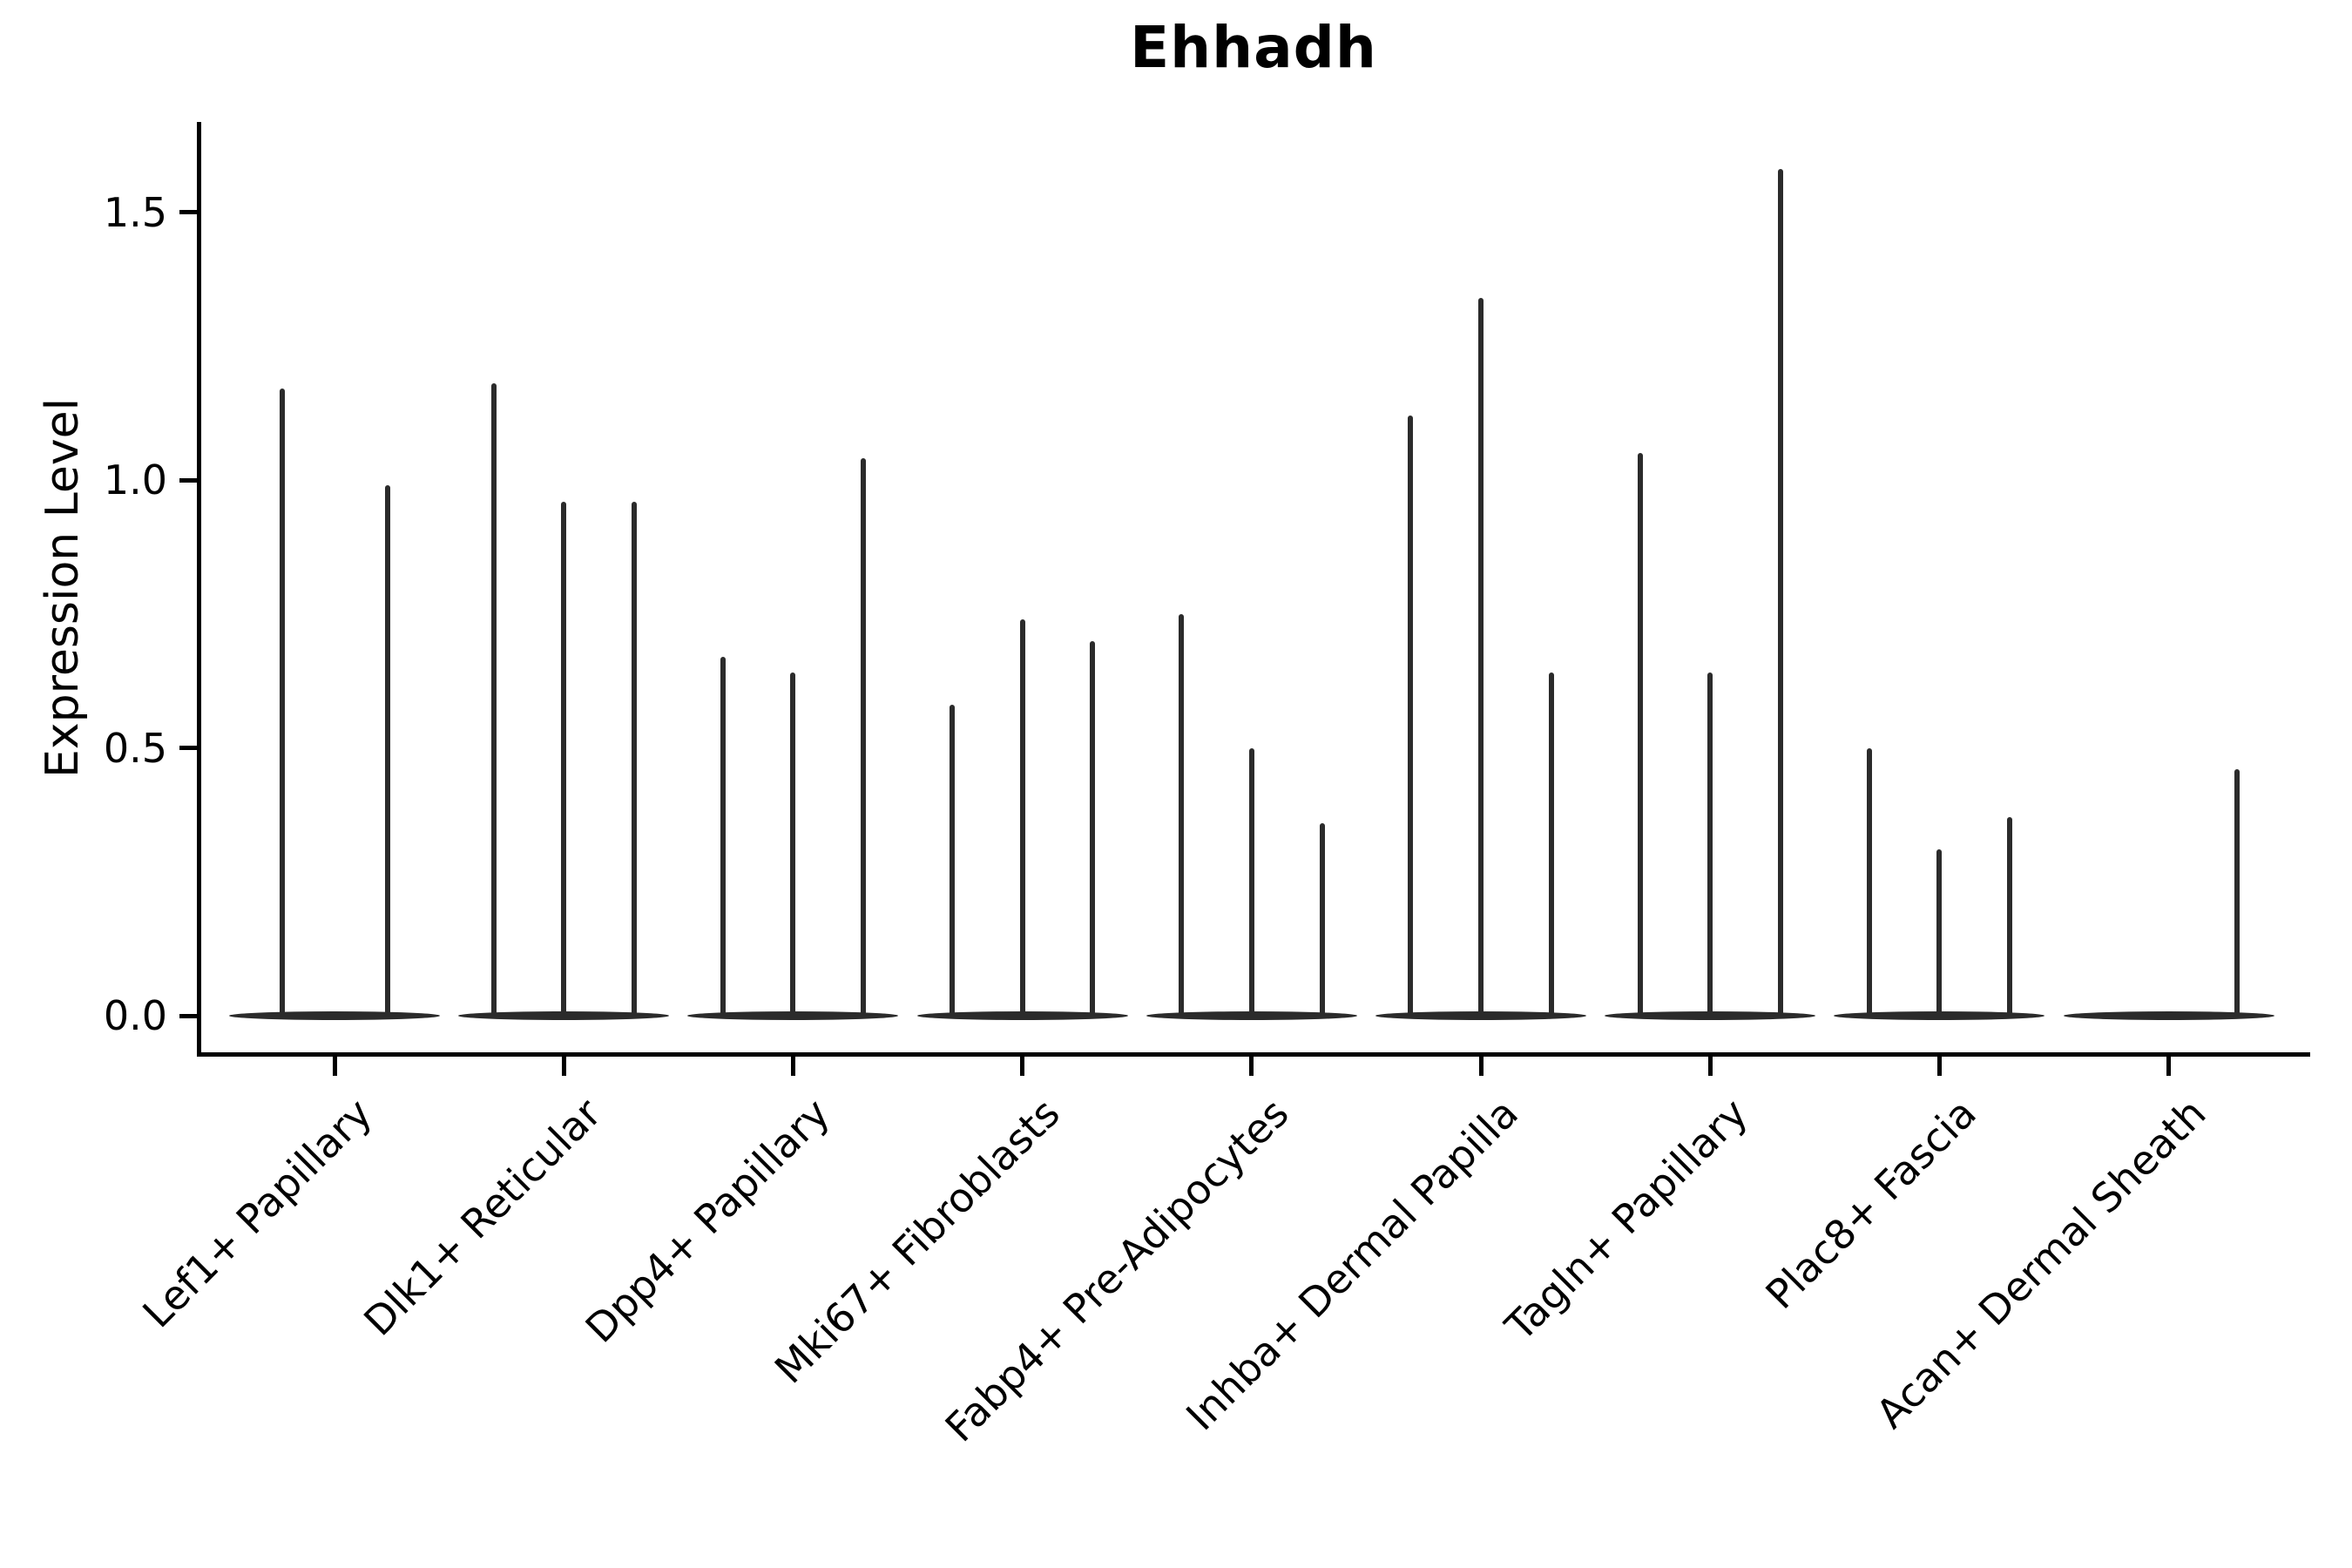 This screenshot has height=1568, width=2352. I want to click on x-tick-label: Lef1+ Papillary, so click(256, 1213).